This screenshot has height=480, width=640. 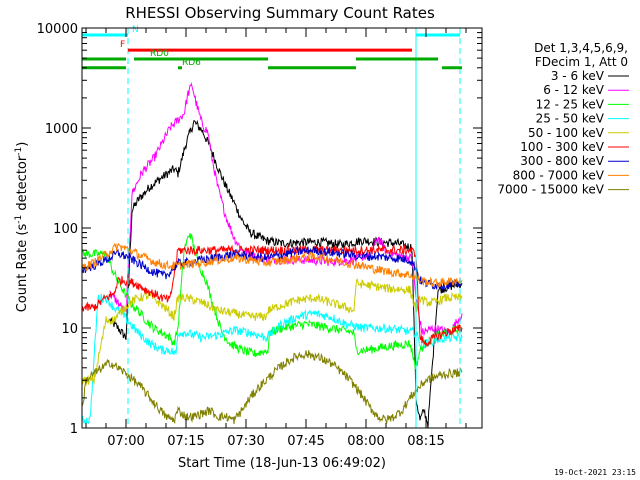 I want to click on legend-label-12-25-kev: 12 - 25 keV, so click(x=570, y=104).